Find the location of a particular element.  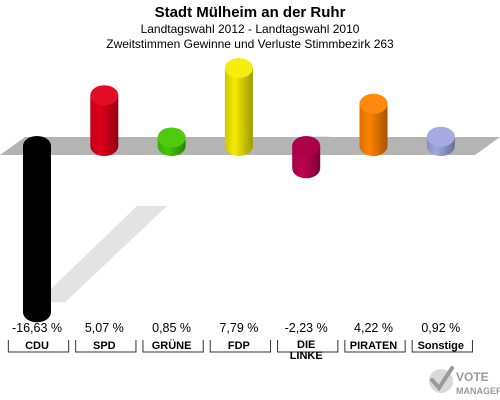

category-label: GRÜNE is located at coordinates (172, 345).